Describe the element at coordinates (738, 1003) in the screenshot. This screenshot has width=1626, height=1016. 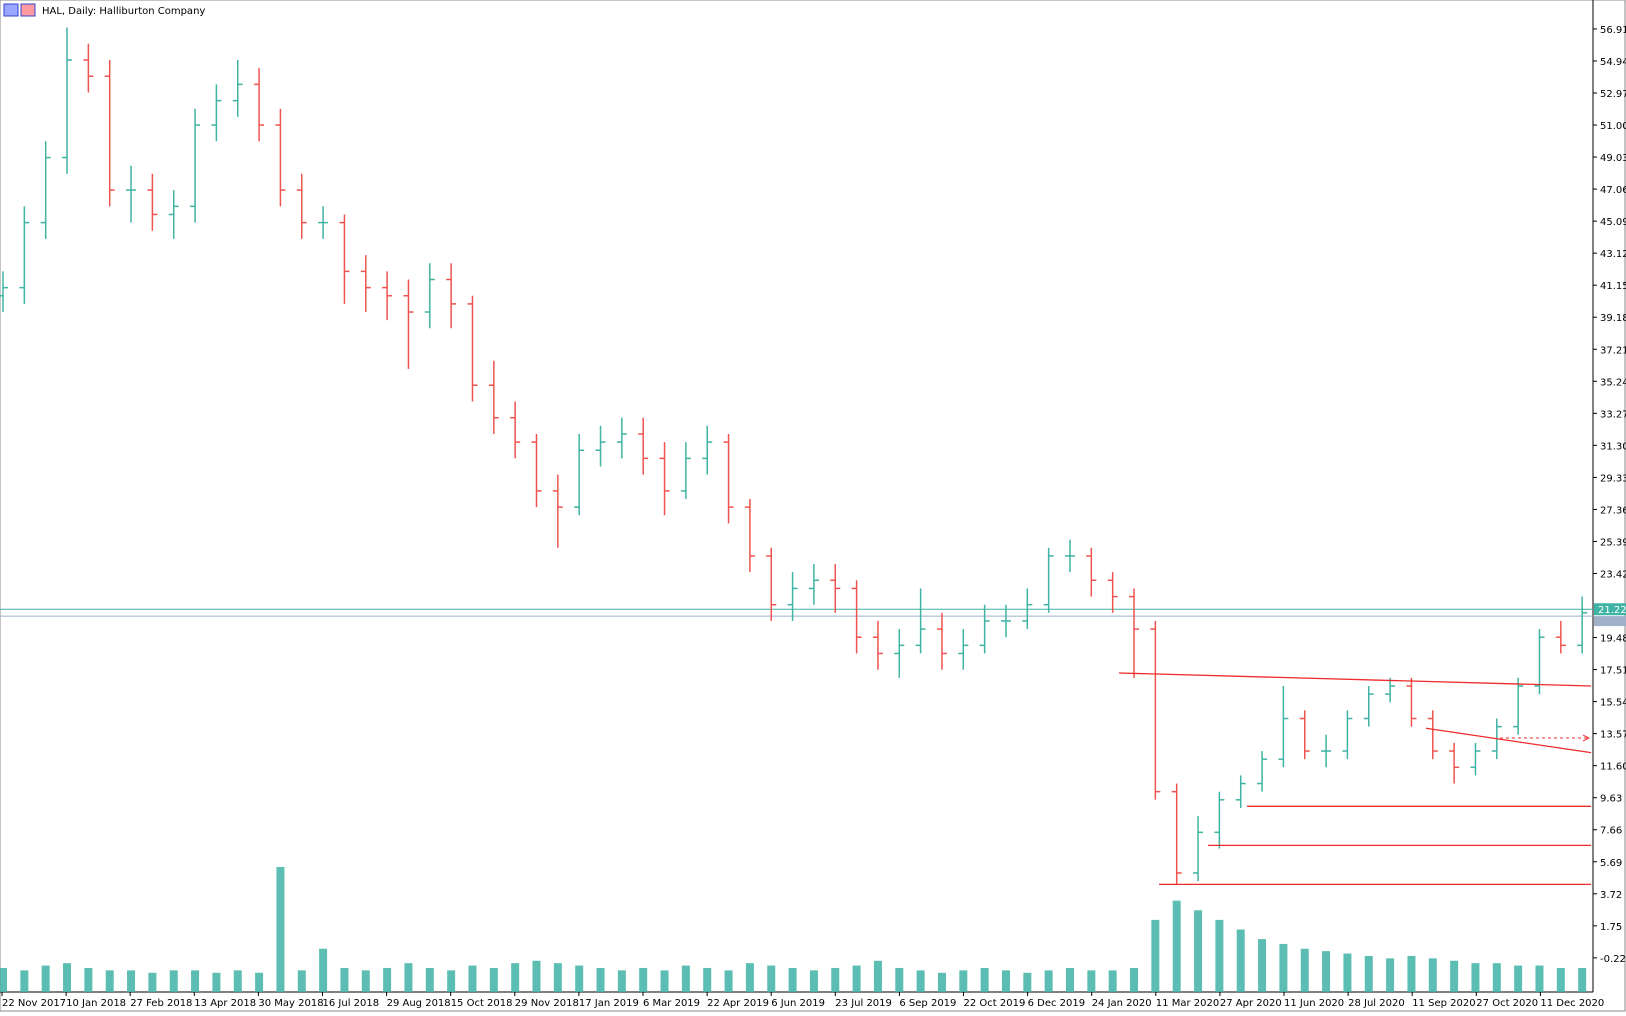
I see `x-tick-label: 22 Apr 2019` at that location.